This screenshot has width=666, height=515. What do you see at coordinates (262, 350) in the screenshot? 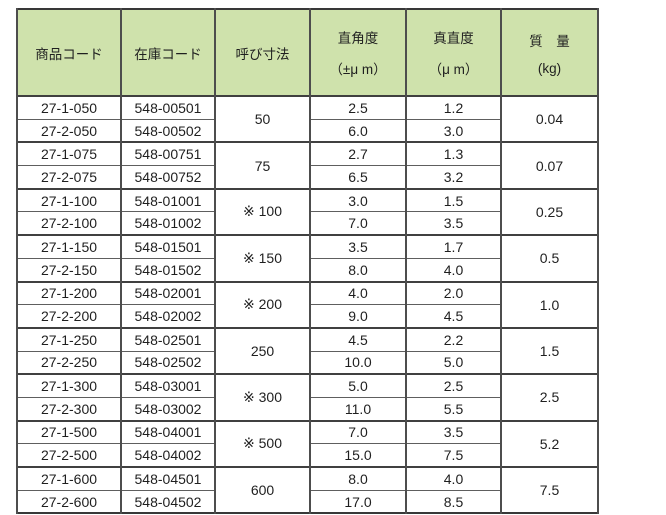
I see `nominal-size-cell: 250` at bounding box center [262, 350].